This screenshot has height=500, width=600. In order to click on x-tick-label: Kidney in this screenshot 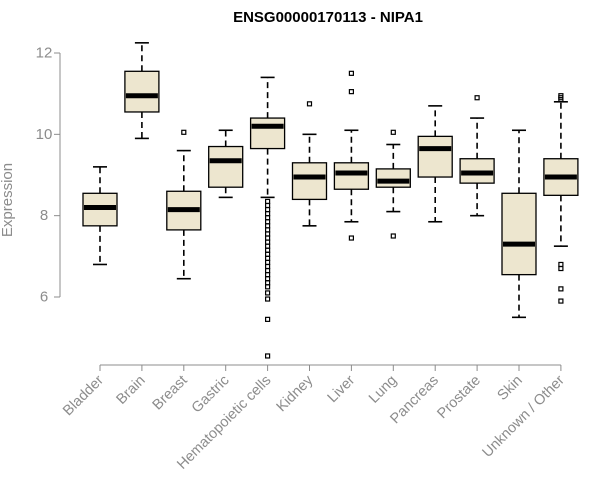, I will do `click(295, 393)`.